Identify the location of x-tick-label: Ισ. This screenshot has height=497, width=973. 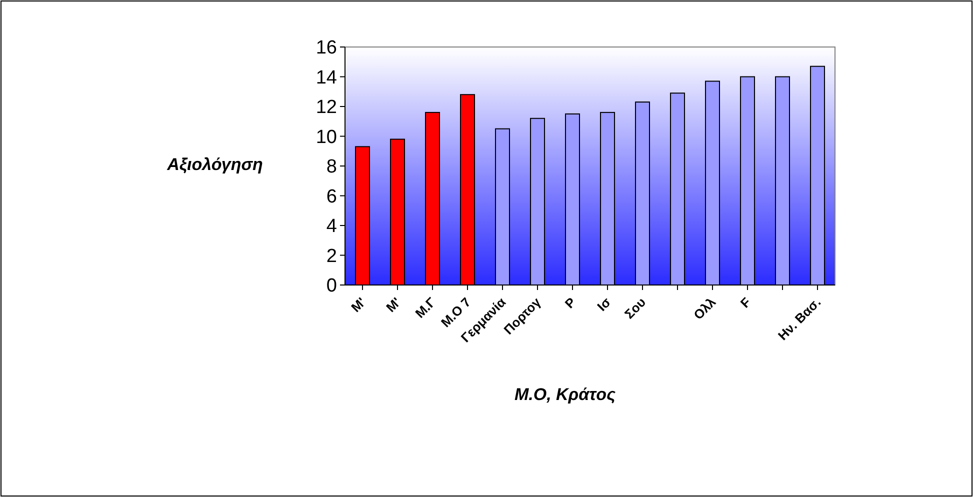
(604, 304).